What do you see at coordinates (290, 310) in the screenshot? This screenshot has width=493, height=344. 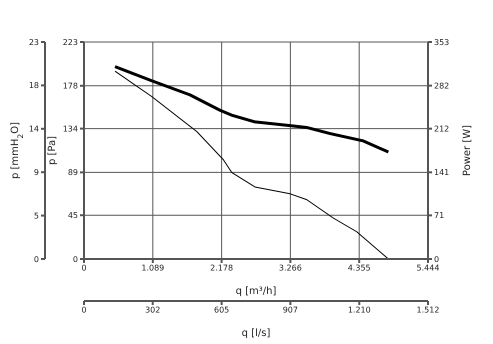 I see `x2-tick-label: 907` at bounding box center [290, 310].